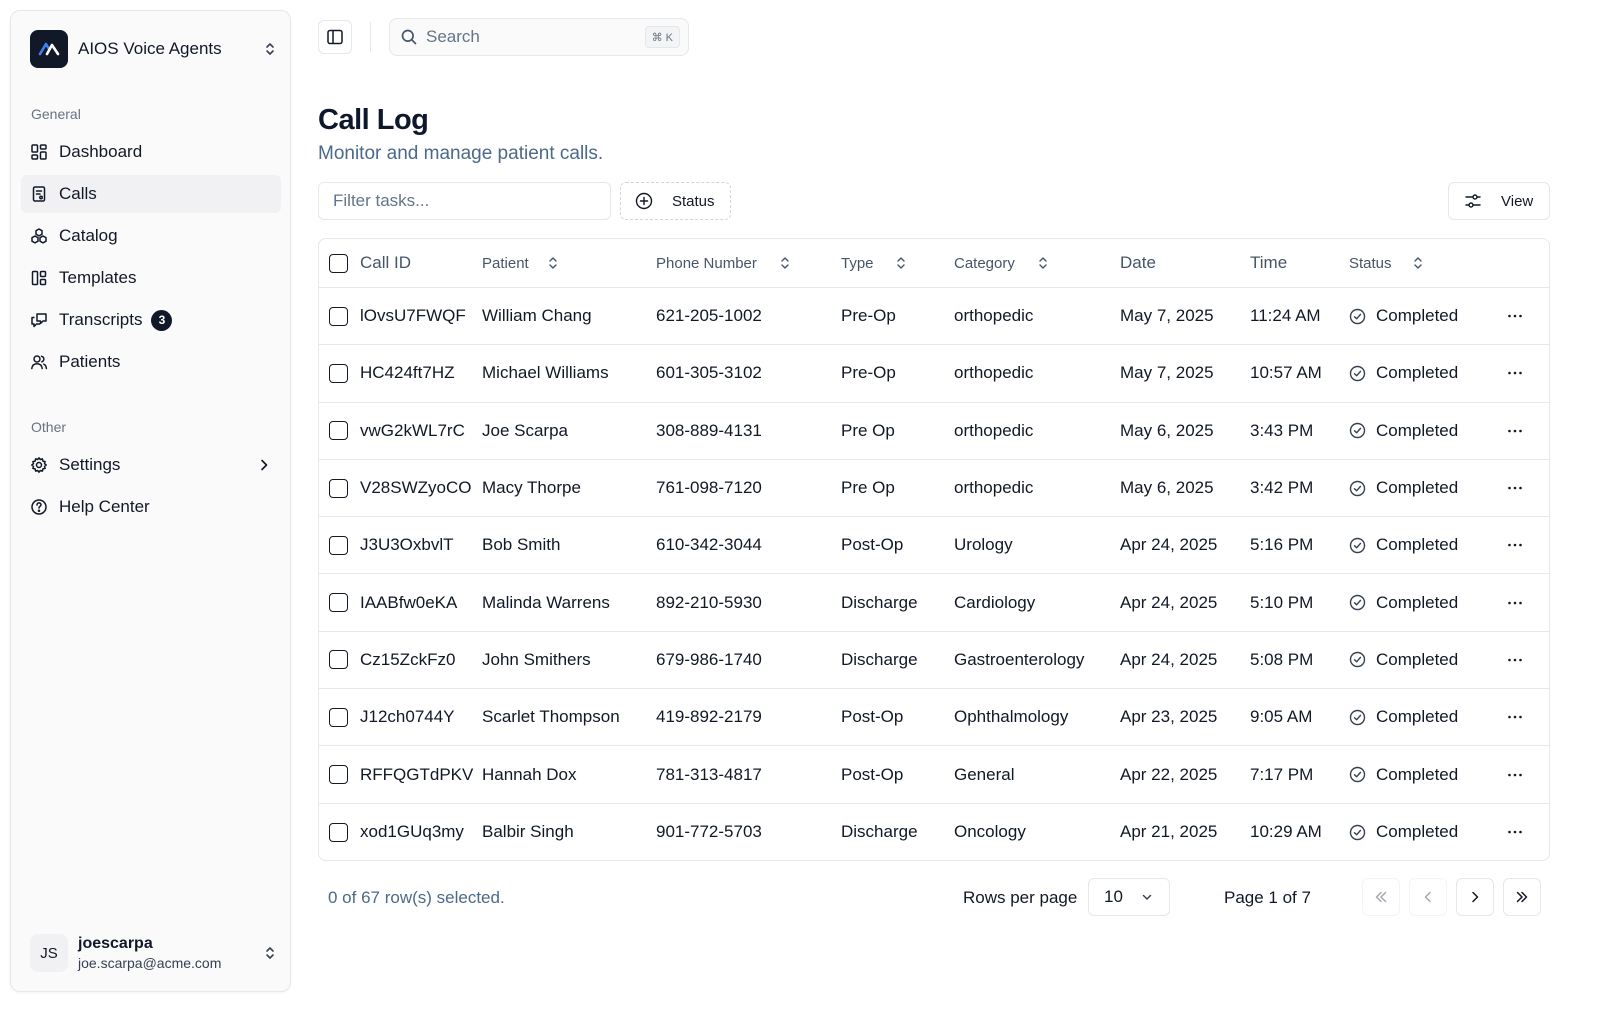 This screenshot has height=1019, width=1600. I want to click on sidebar-item-settings: Settings, so click(151, 465).